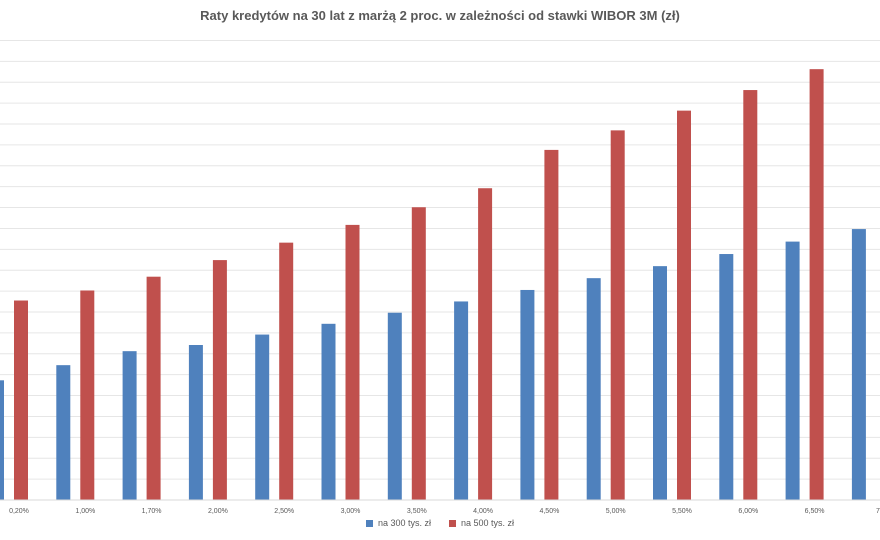 The height and width of the screenshot is (540, 880). Describe the element at coordinates (549, 511) in the screenshot. I see `x-tick-label: 4,50%` at that location.